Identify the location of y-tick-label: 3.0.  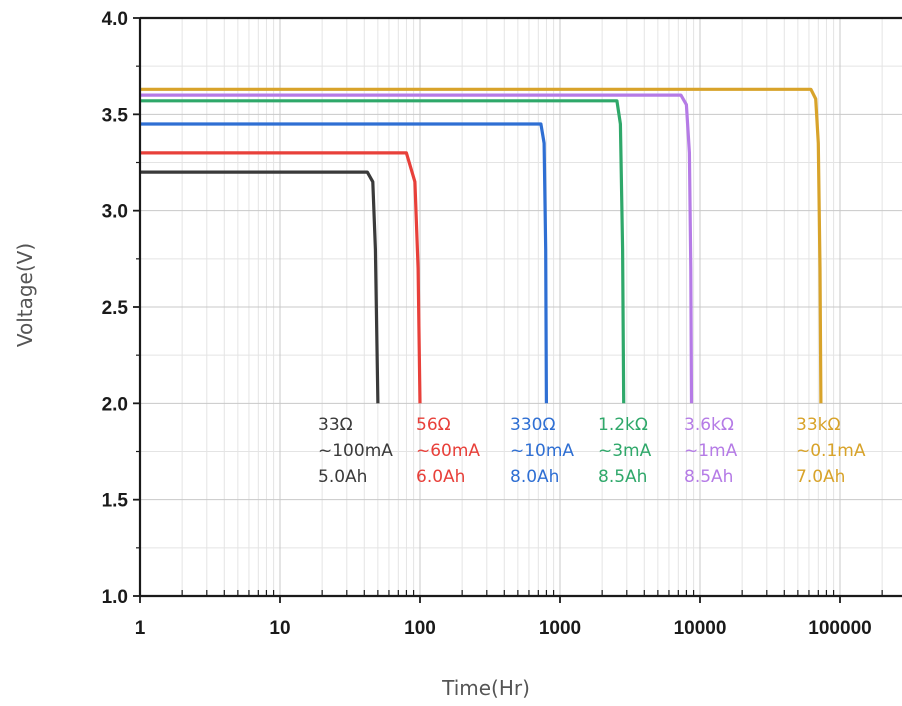
(115, 212).